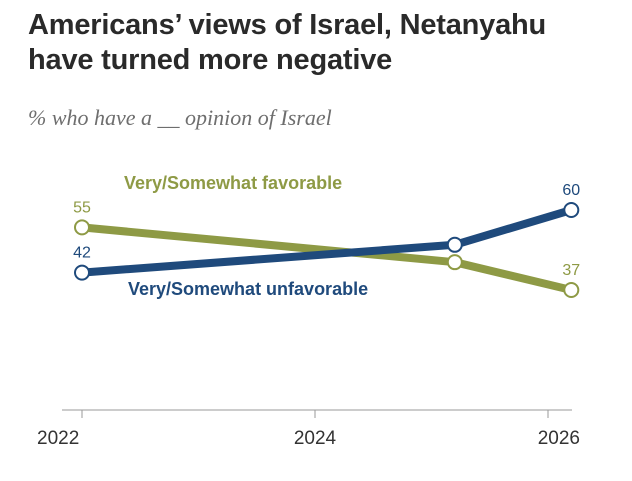 This screenshot has width=632, height=481. What do you see at coordinates (82, 253) in the screenshot?
I see `data-label-unfavorable-0: 42` at bounding box center [82, 253].